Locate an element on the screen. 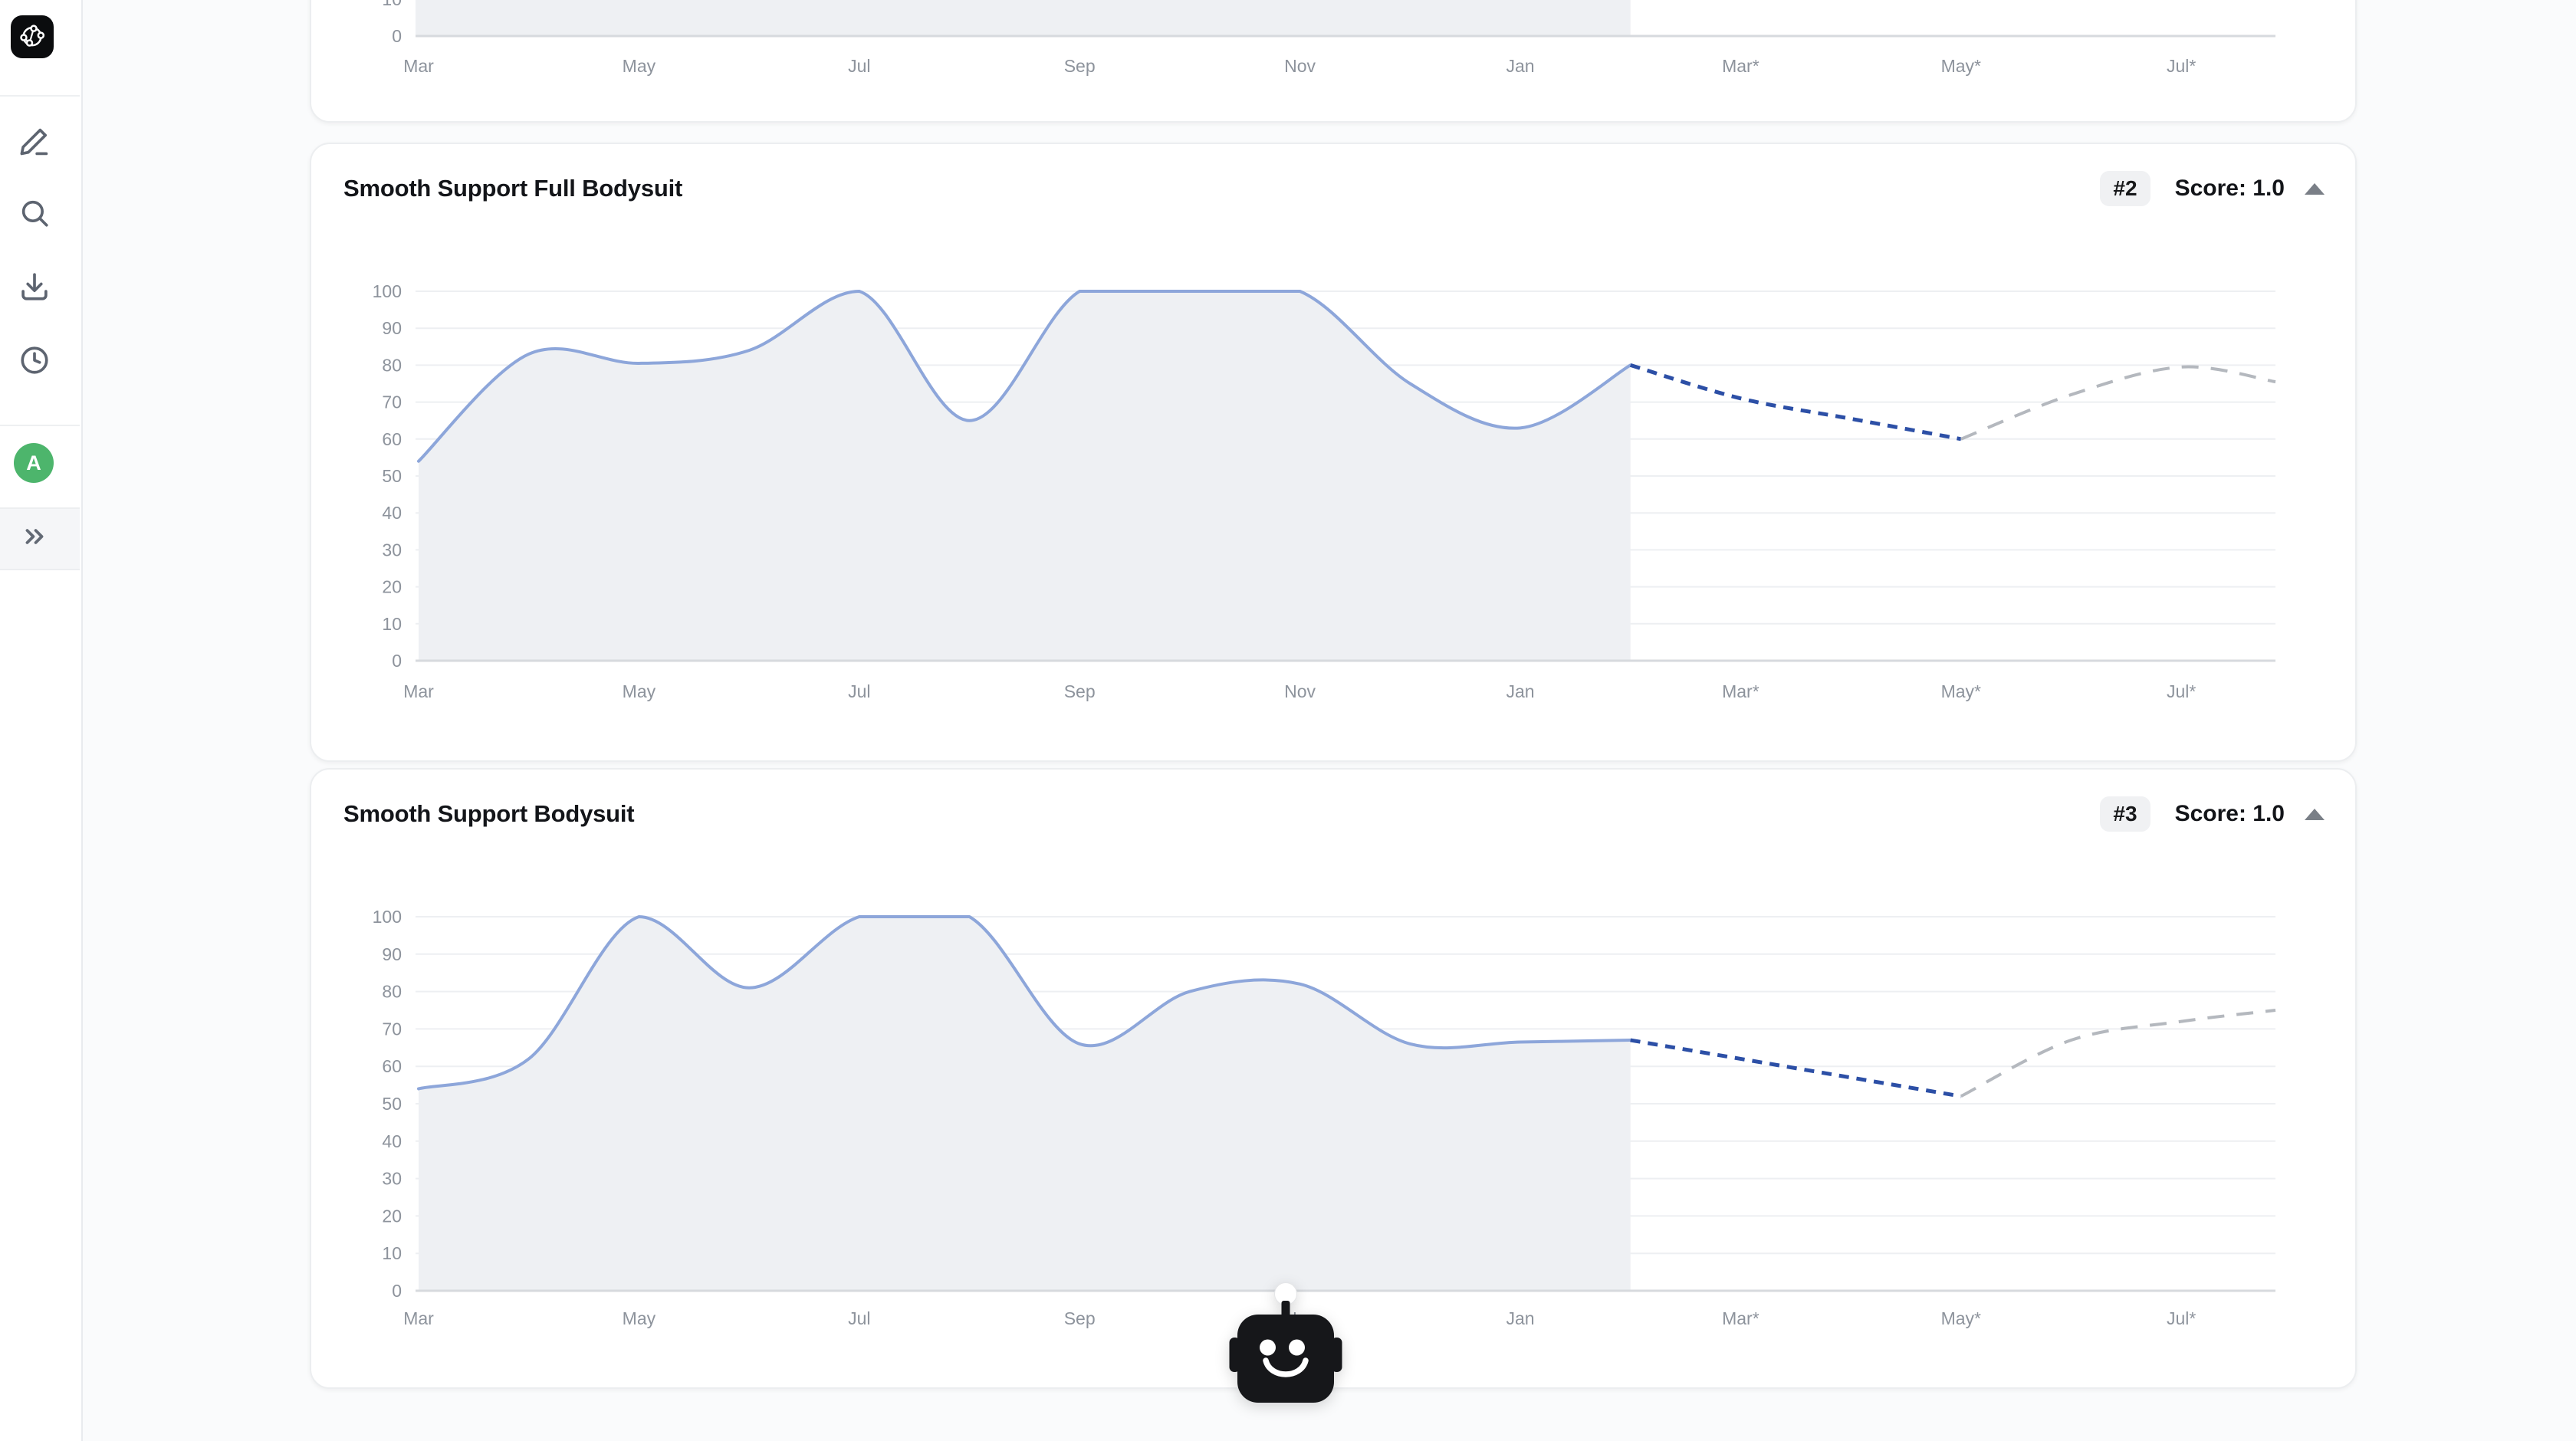 This screenshot has height=1441, width=2576. pencil-icon is located at coordinates (34, 142).